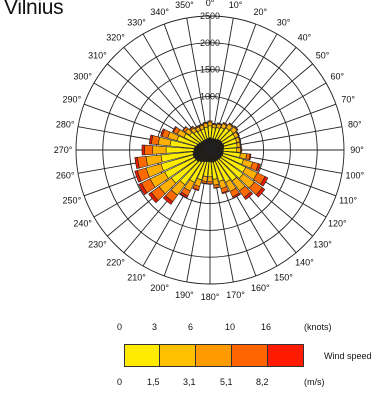 This screenshot has width=392, height=394. What do you see at coordinates (323, 56) in the screenshot?
I see `direction-label-50: 50°` at bounding box center [323, 56].